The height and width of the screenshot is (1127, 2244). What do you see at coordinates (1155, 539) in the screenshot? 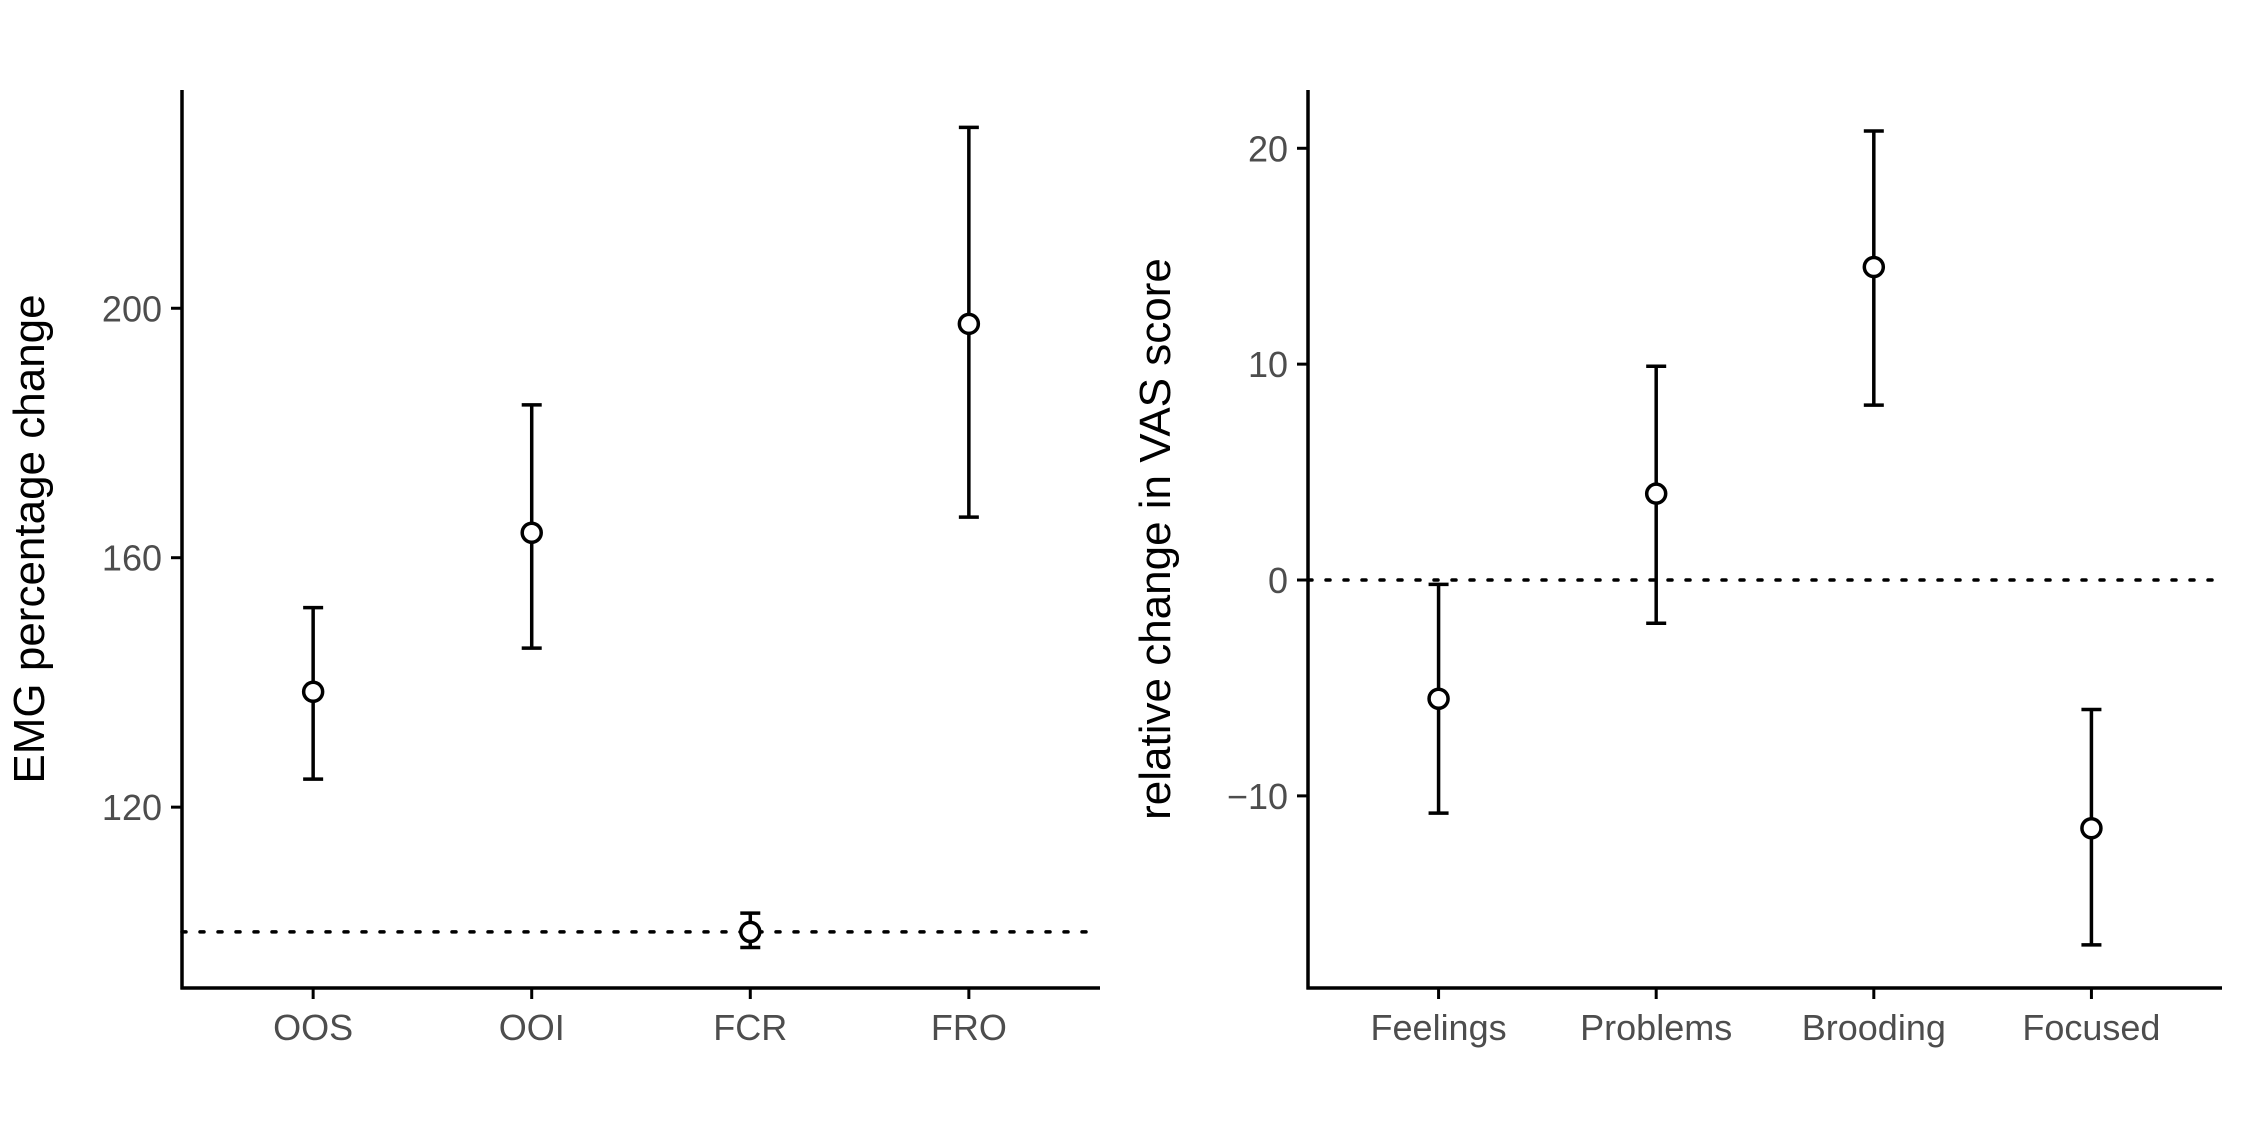
I see `y-axis-title: relative change in VAS score` at bounding box center [1155, 539].